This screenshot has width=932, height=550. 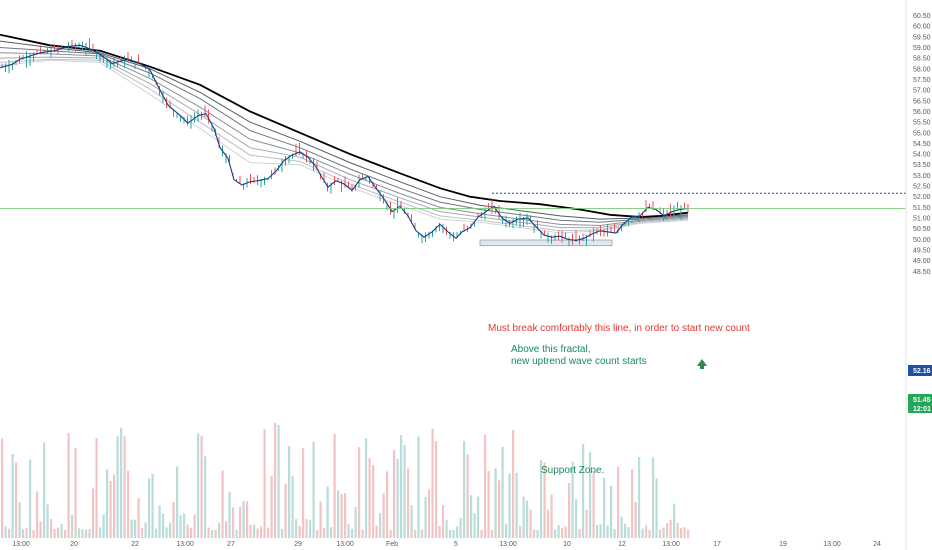 What do you see at coordinates (922, 48) in the screenshot?
I see `y-tick-label: 59.00` at bounding box center [922, 48].